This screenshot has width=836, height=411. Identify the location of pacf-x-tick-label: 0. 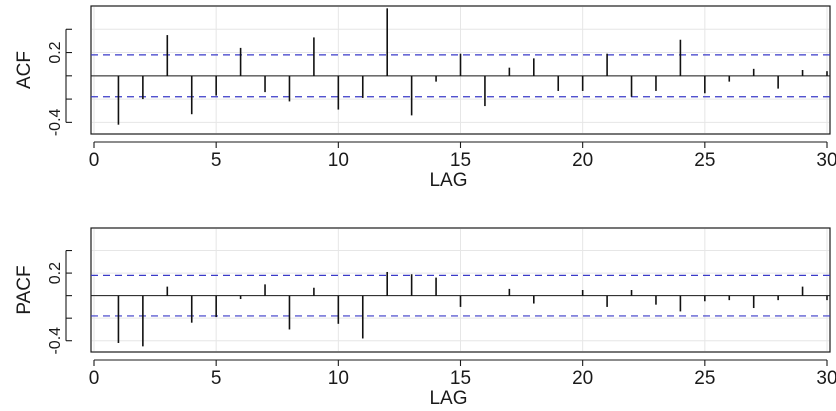
(94, 378).